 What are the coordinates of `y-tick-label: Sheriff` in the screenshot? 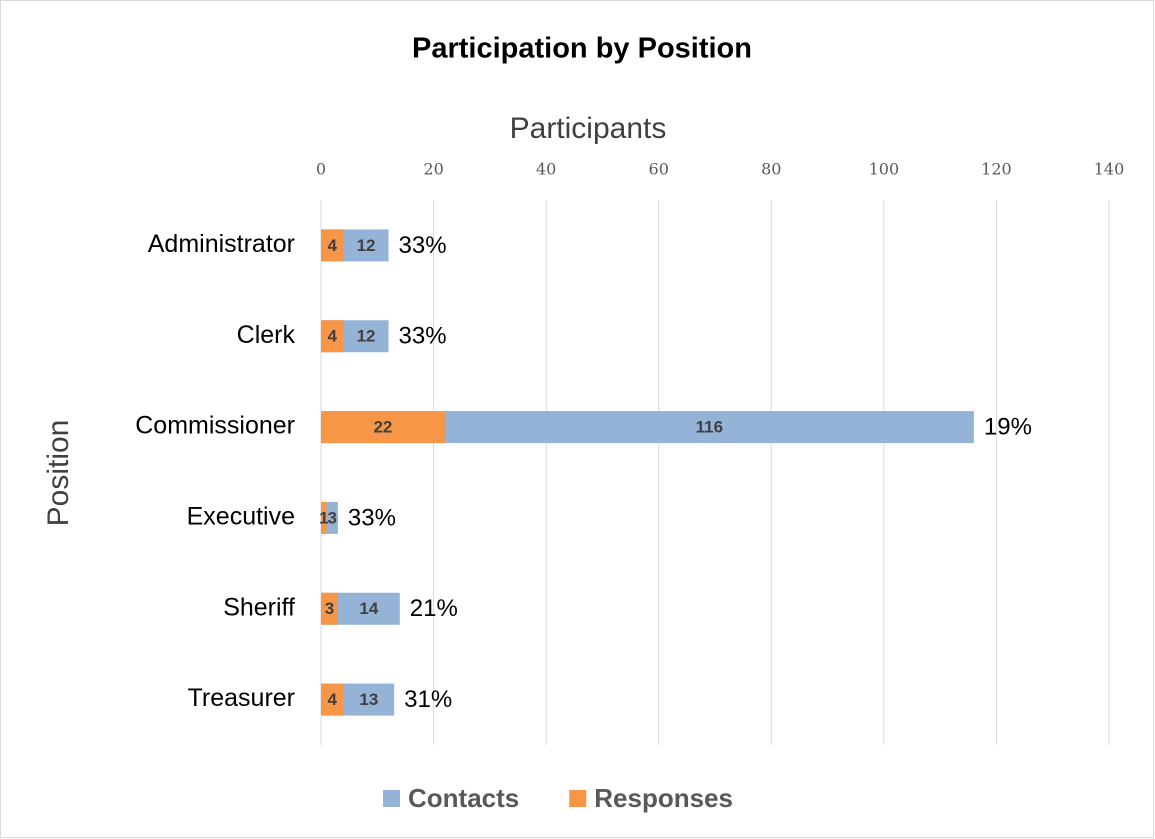 It's located at (259, 607).